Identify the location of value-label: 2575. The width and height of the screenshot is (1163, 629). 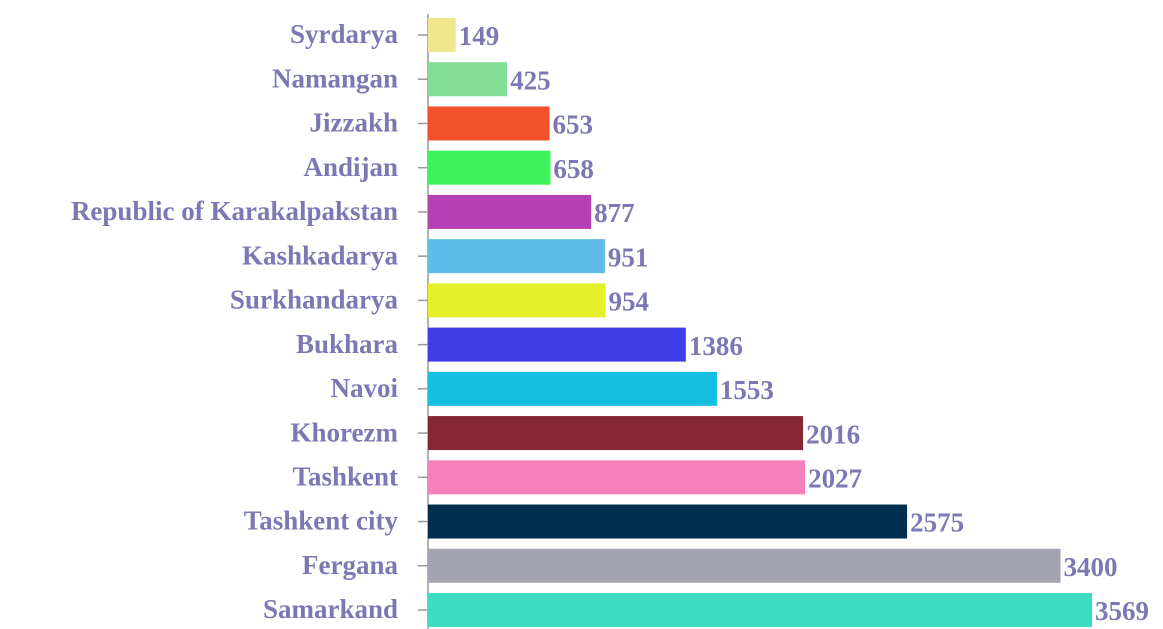
(937, 523).